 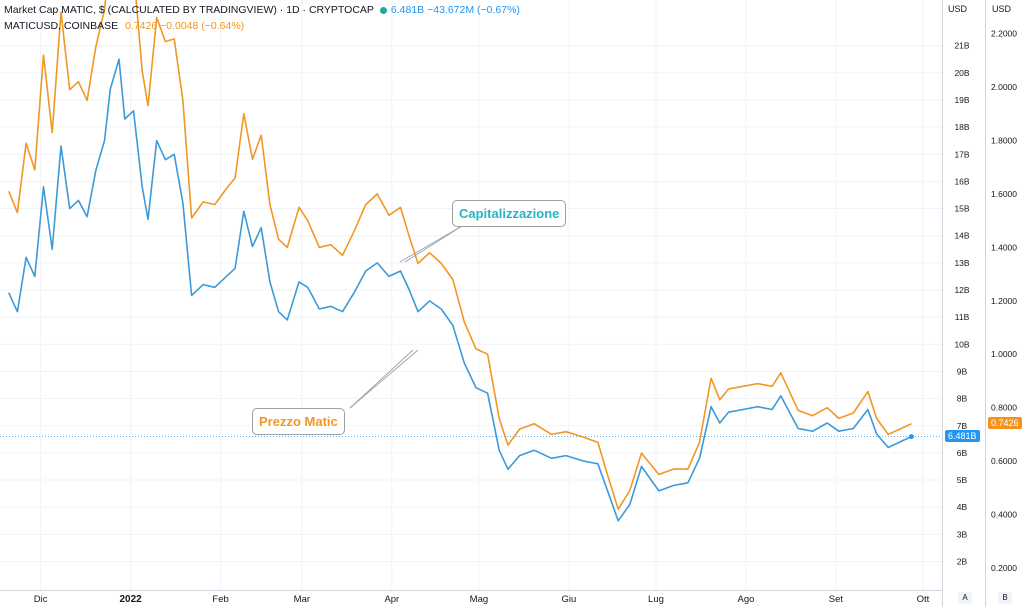 What do you see at coordinates (962, 562) in the screenshot?
I see `left-tick-label: 2B` at bounding box center [962, 562].